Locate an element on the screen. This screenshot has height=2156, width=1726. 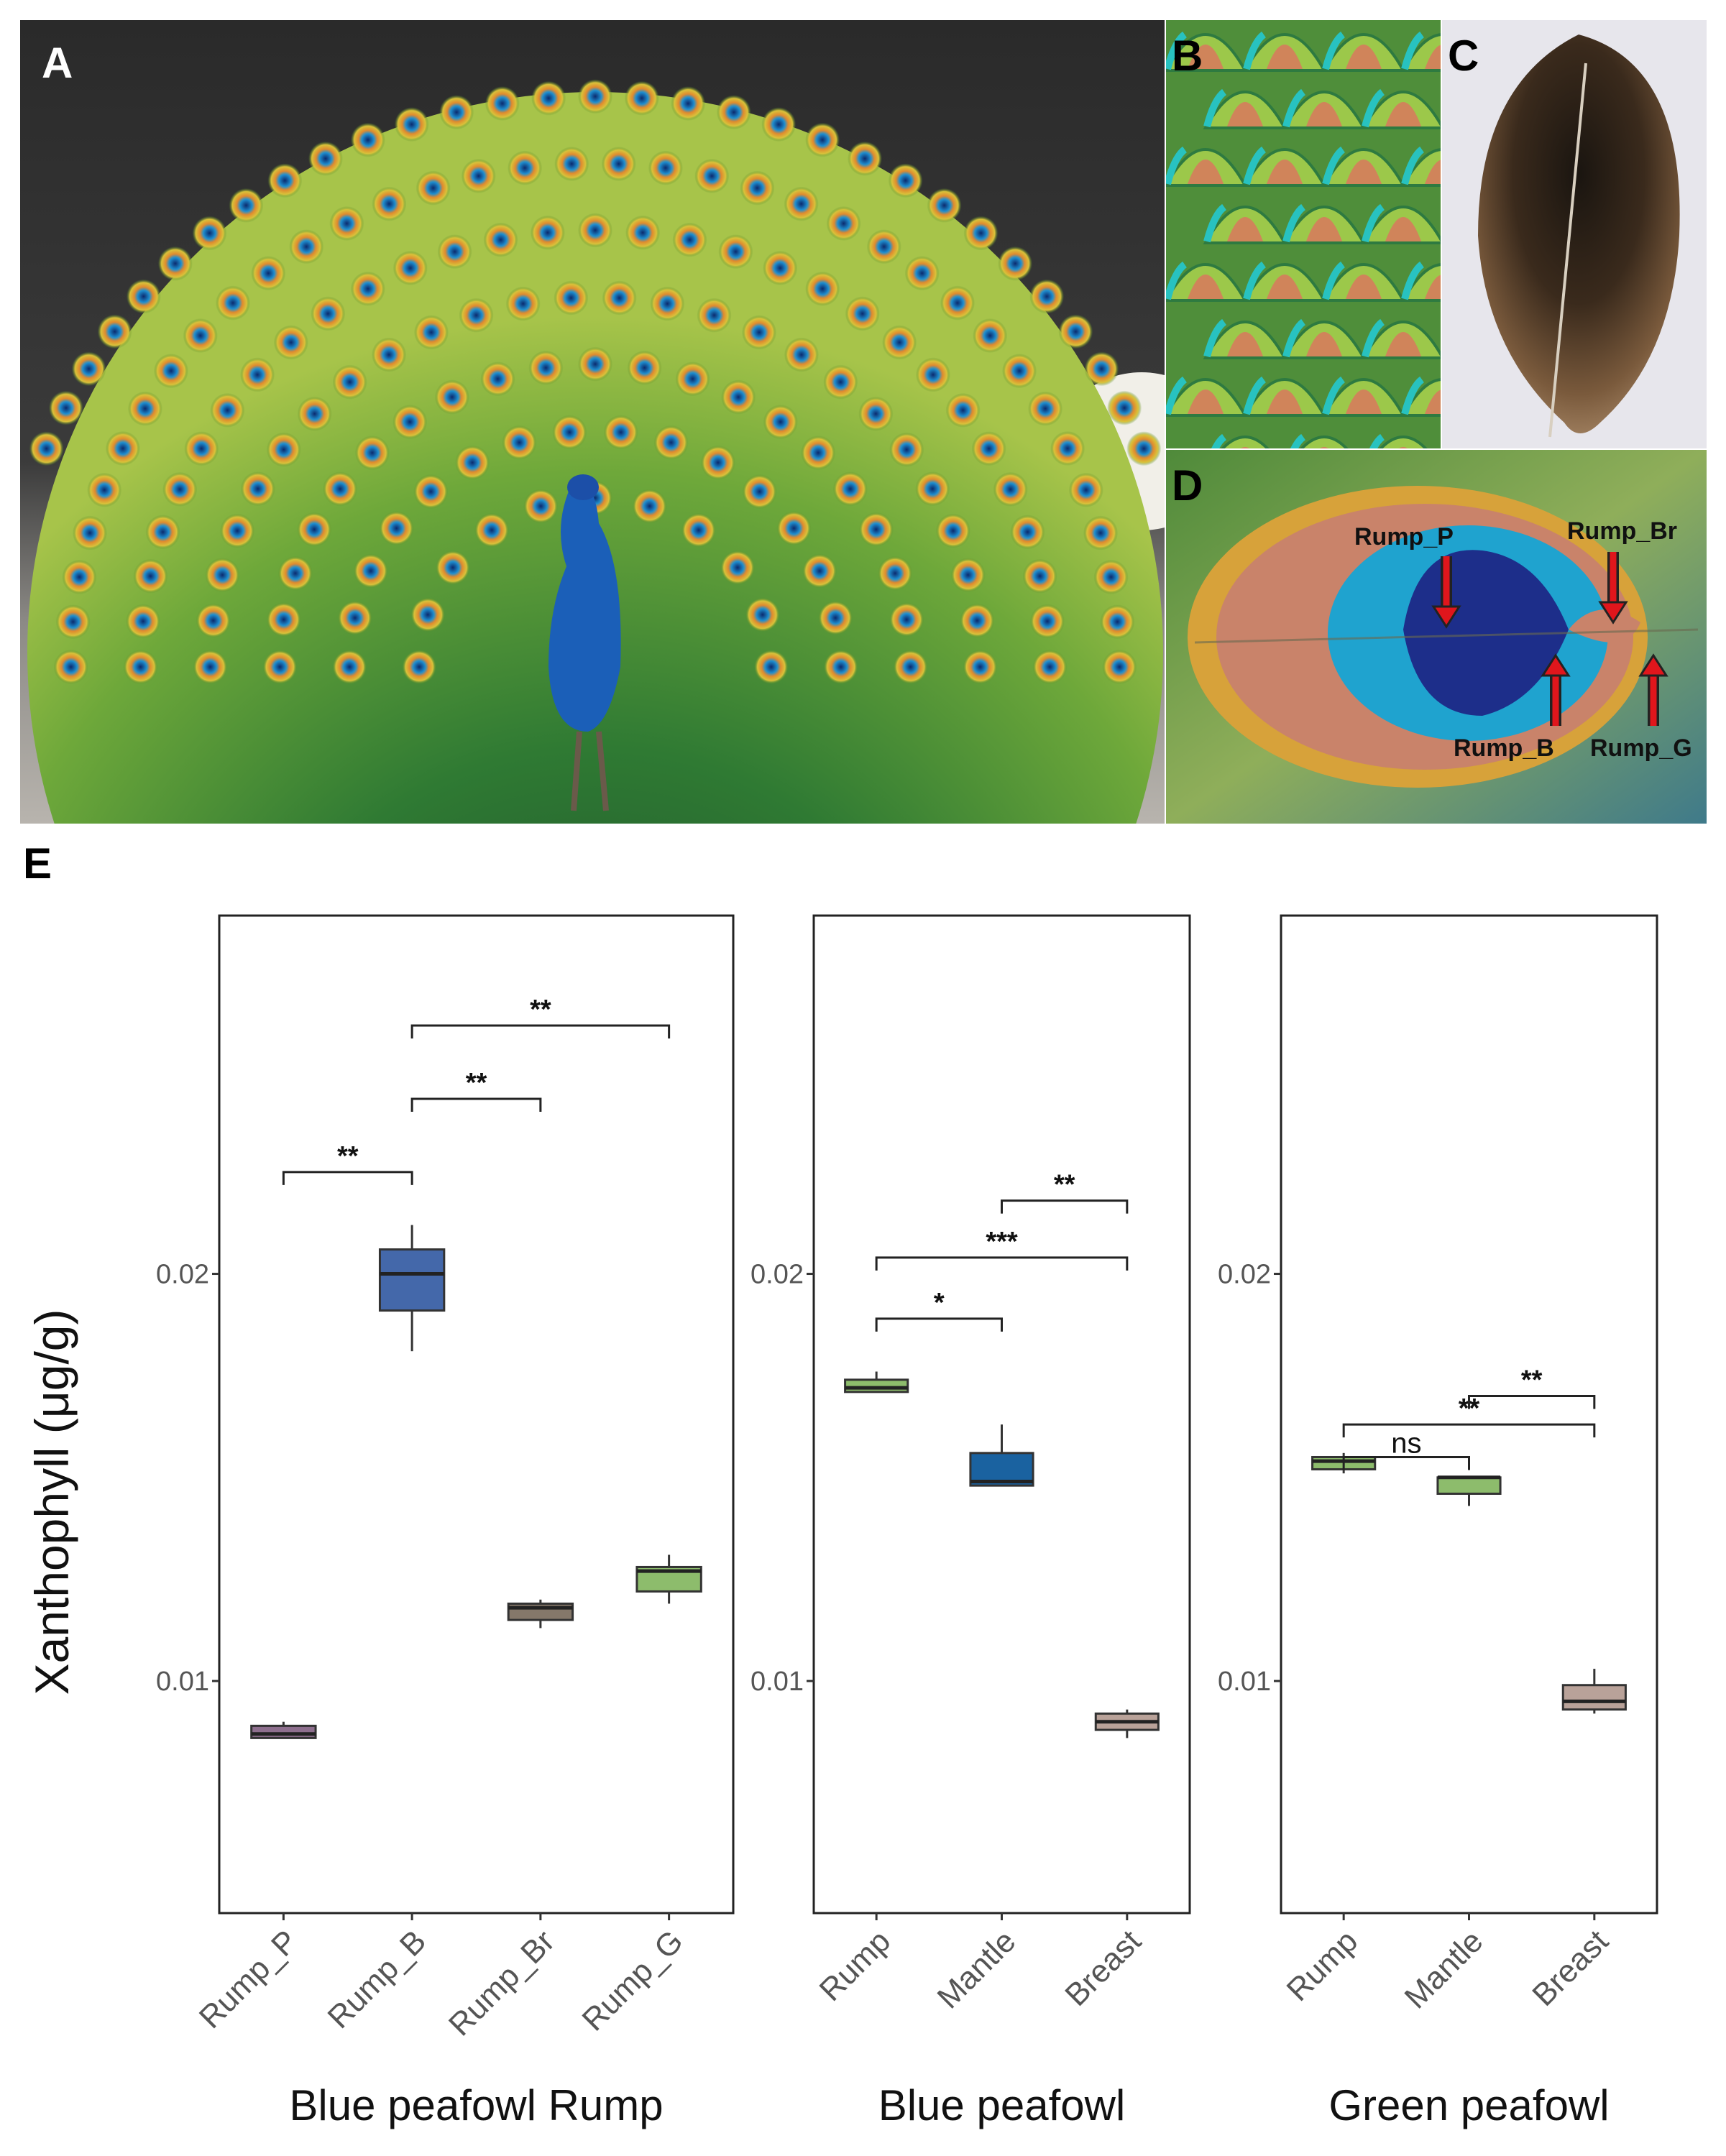
x-tick-label: Breast is located at coordinates (1103, 1968).